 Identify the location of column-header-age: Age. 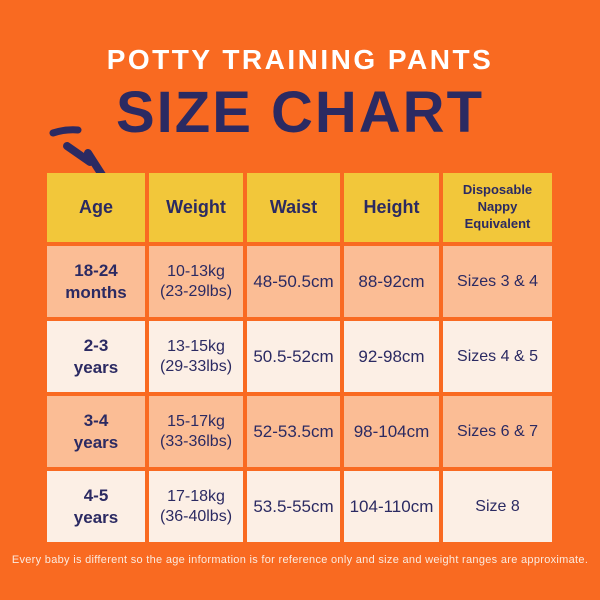
(96, 207).